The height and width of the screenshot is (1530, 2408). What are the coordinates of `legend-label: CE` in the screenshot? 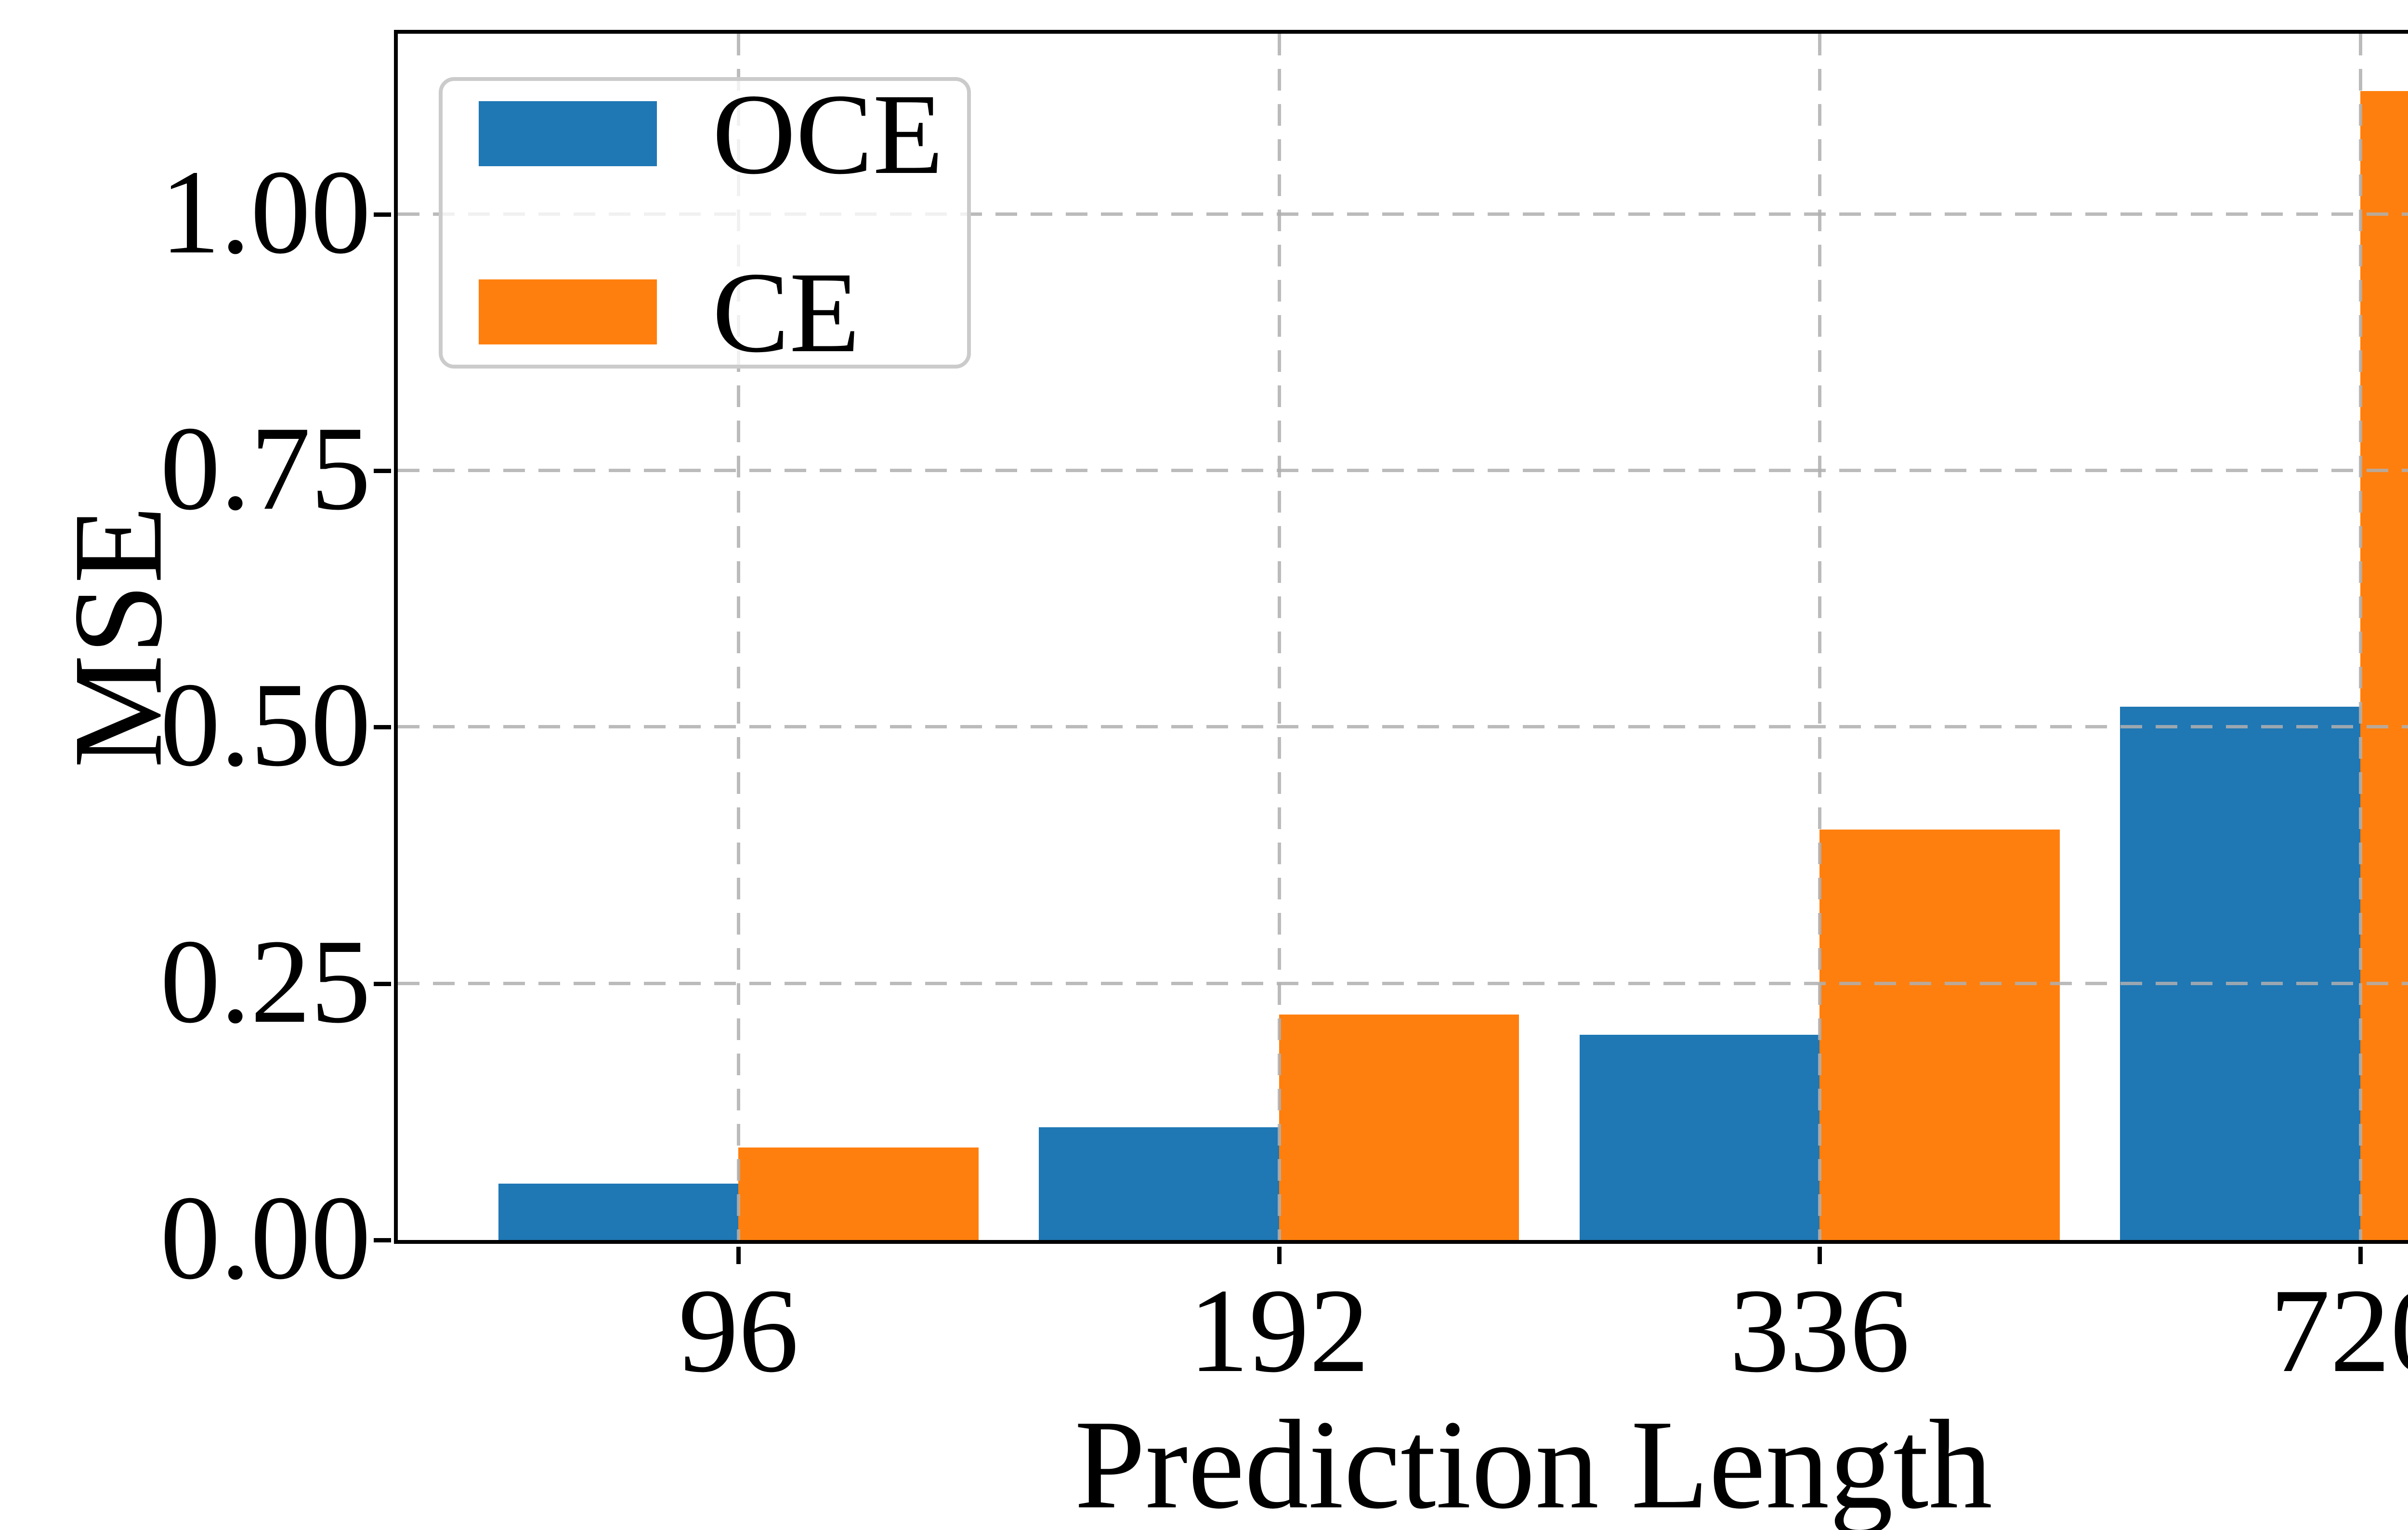 It's located at (786, 312).